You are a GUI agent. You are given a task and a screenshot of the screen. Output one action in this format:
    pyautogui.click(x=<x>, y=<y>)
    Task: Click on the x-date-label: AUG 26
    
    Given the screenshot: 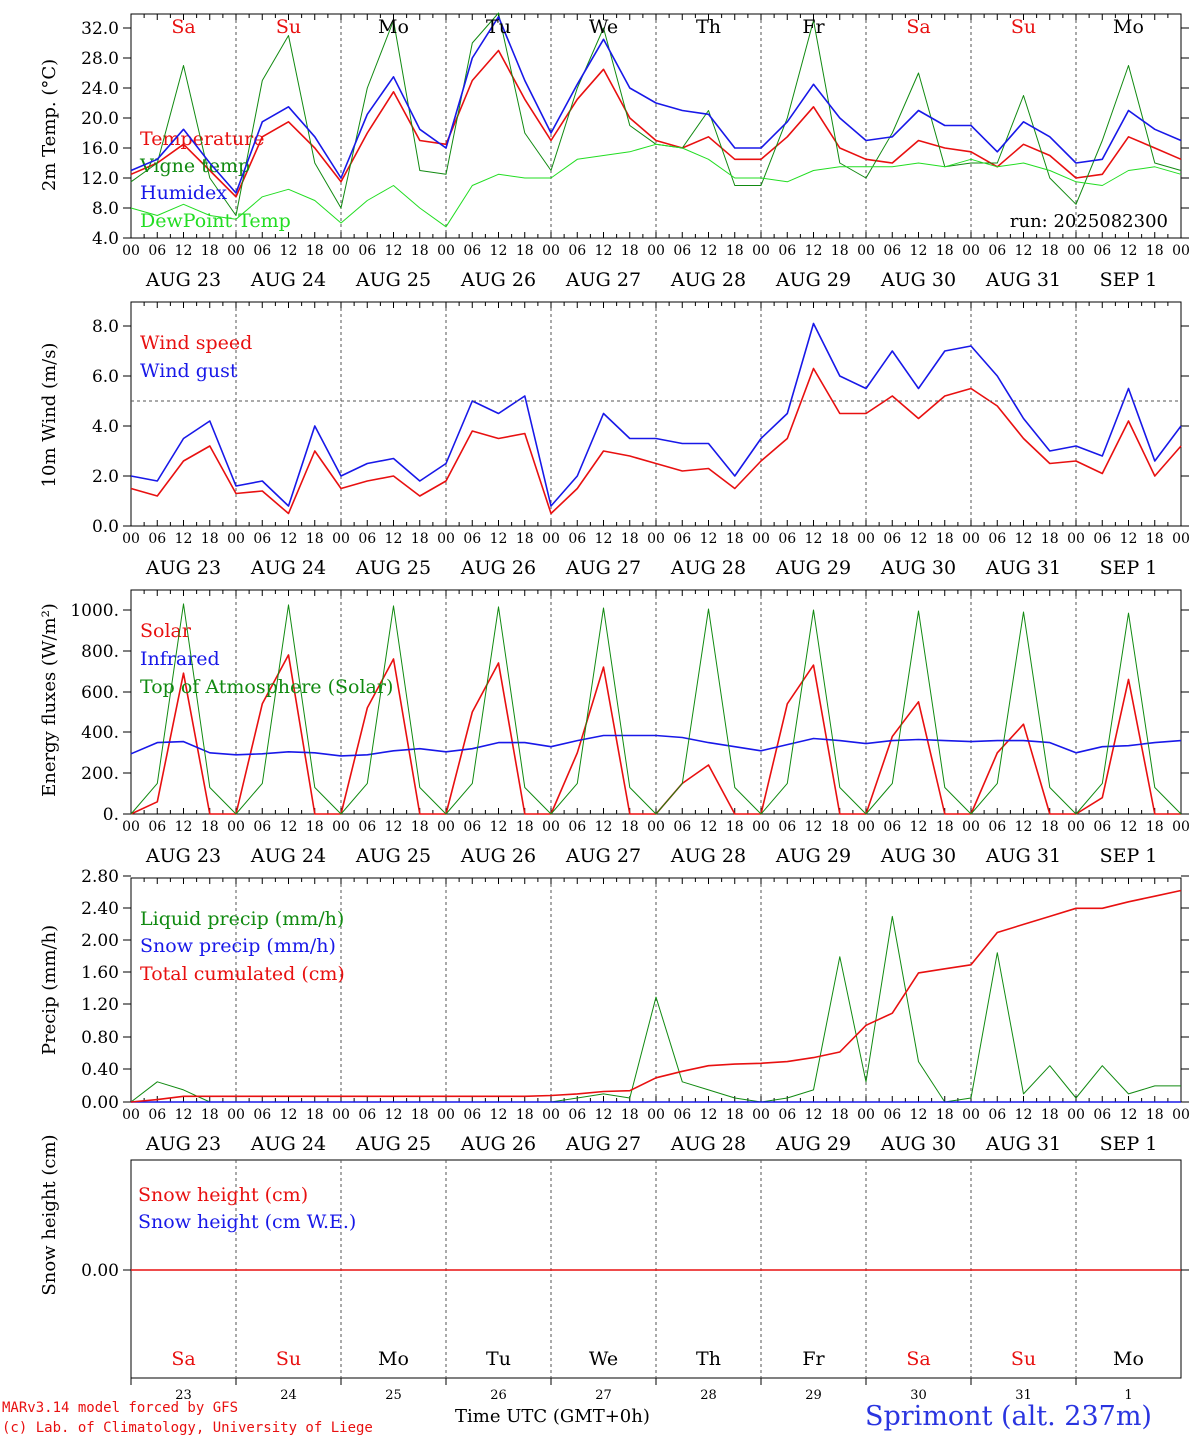 What is the action you would take?
    pyautogui.click(x=498, y=856)
    